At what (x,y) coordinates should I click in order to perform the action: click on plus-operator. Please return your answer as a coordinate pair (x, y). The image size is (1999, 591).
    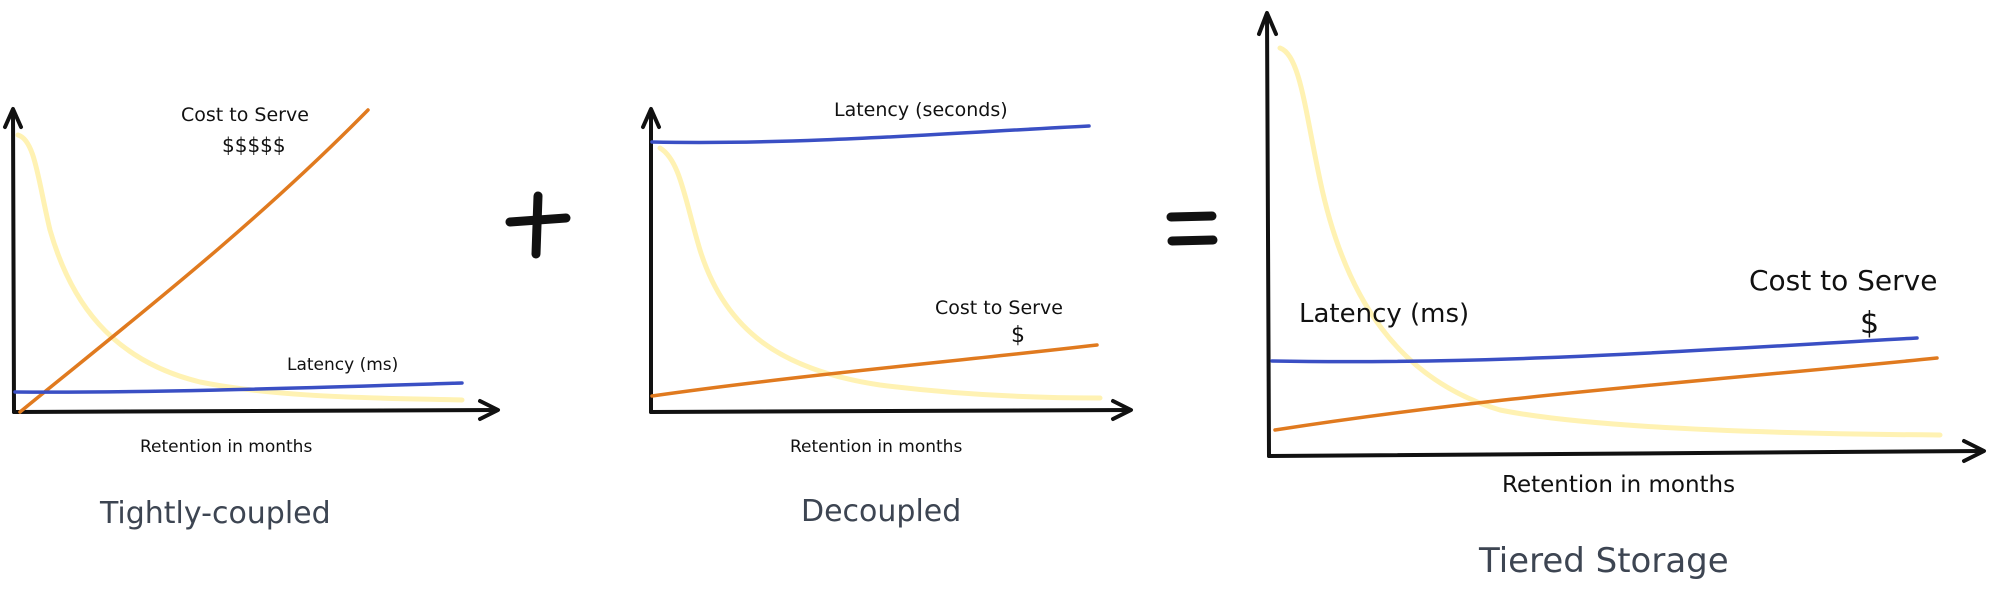
    Looking at the image, I should click on (538, 225).